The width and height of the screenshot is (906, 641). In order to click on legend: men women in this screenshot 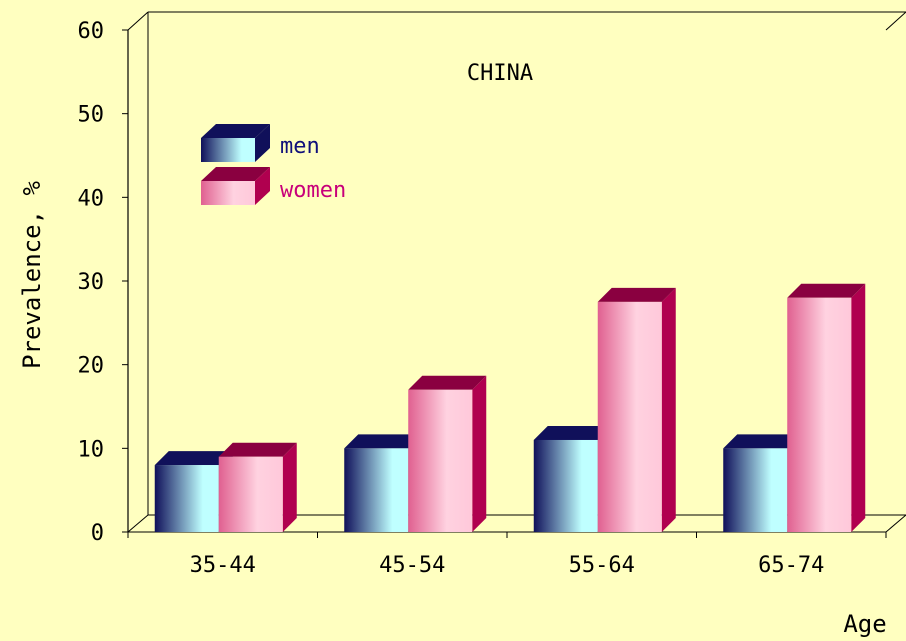, I will do `click(273, 164)`.